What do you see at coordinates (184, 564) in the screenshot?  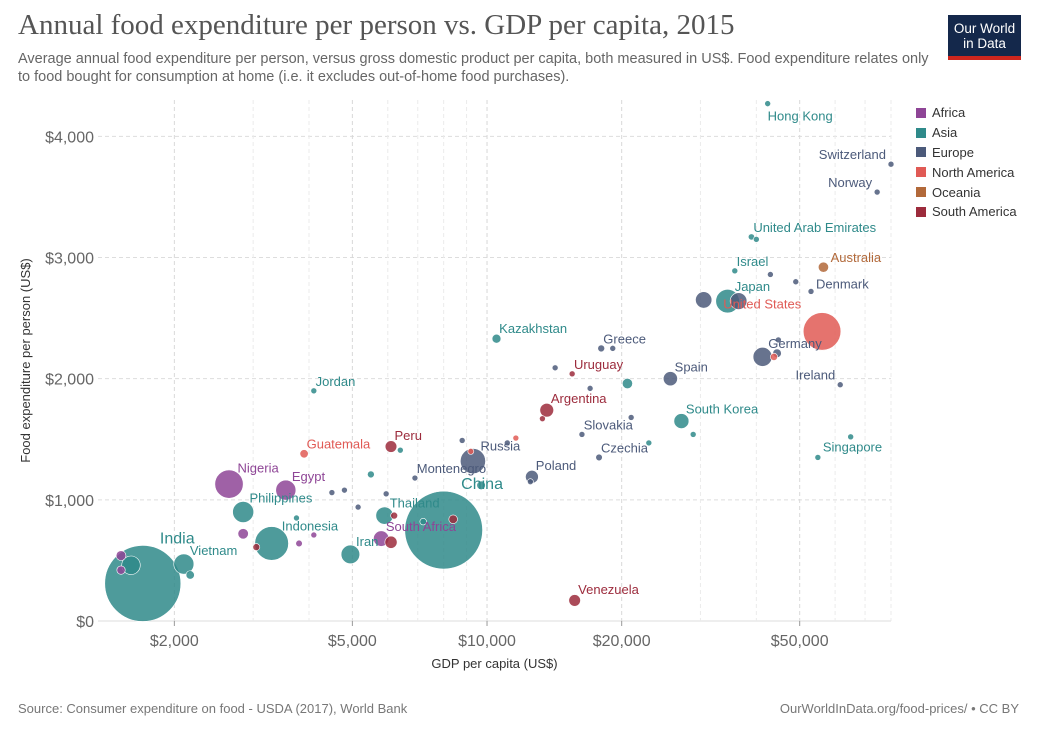 I see `point-vietnam` at bounding box center [184, 564].